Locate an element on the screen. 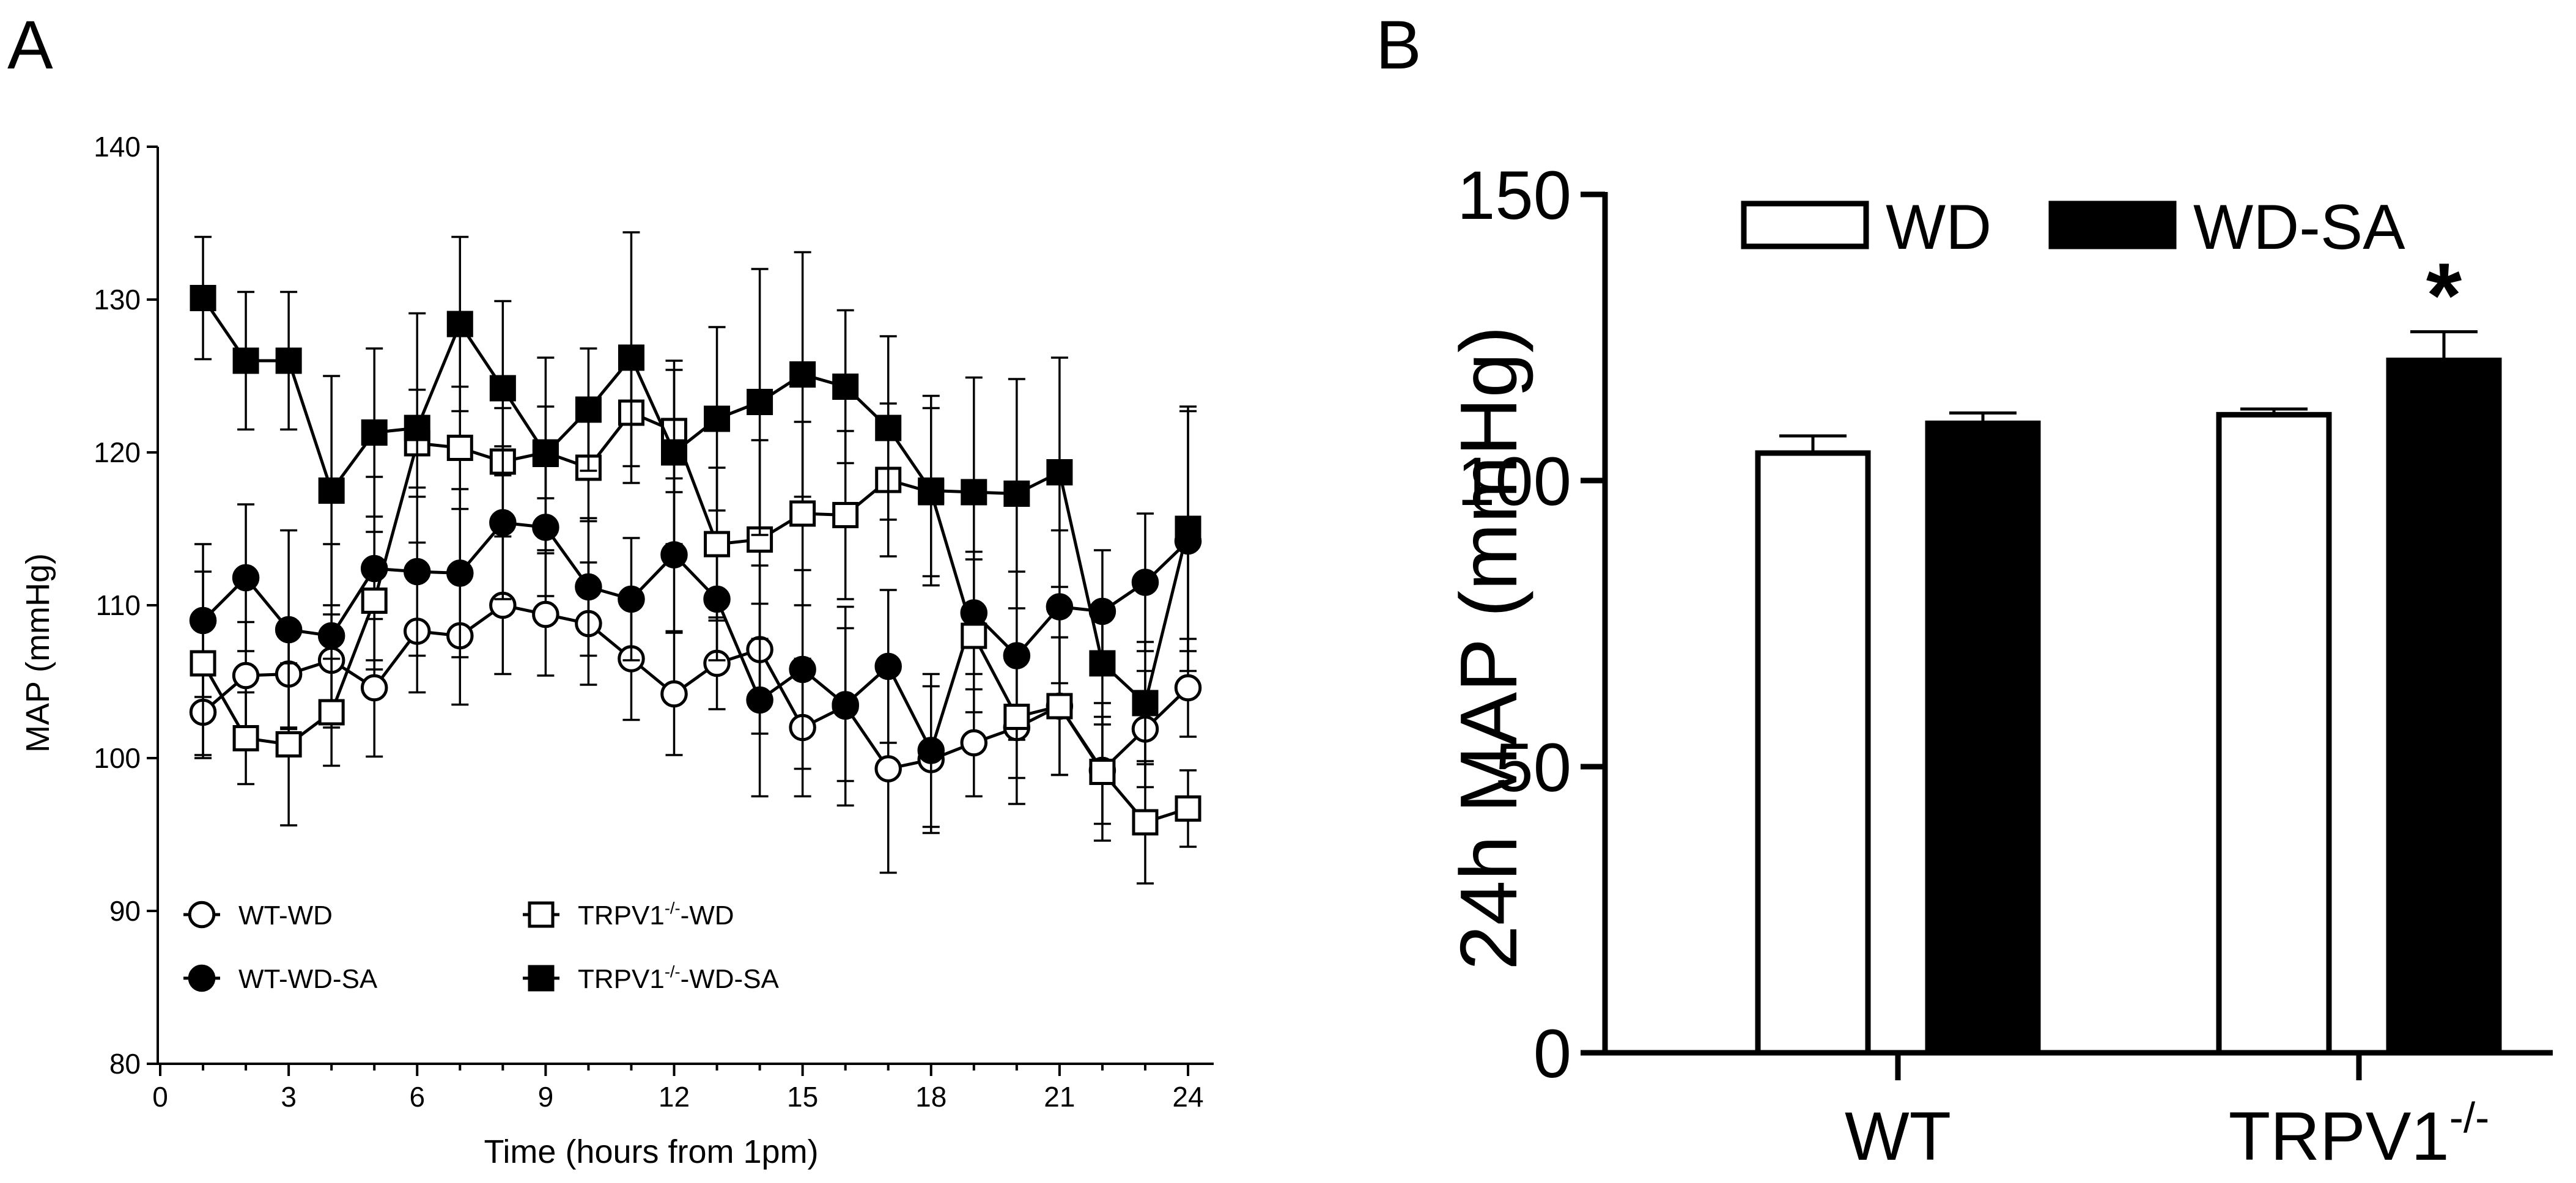  legend-entry: WT-WD-SA is located at coordinates (280, 979).